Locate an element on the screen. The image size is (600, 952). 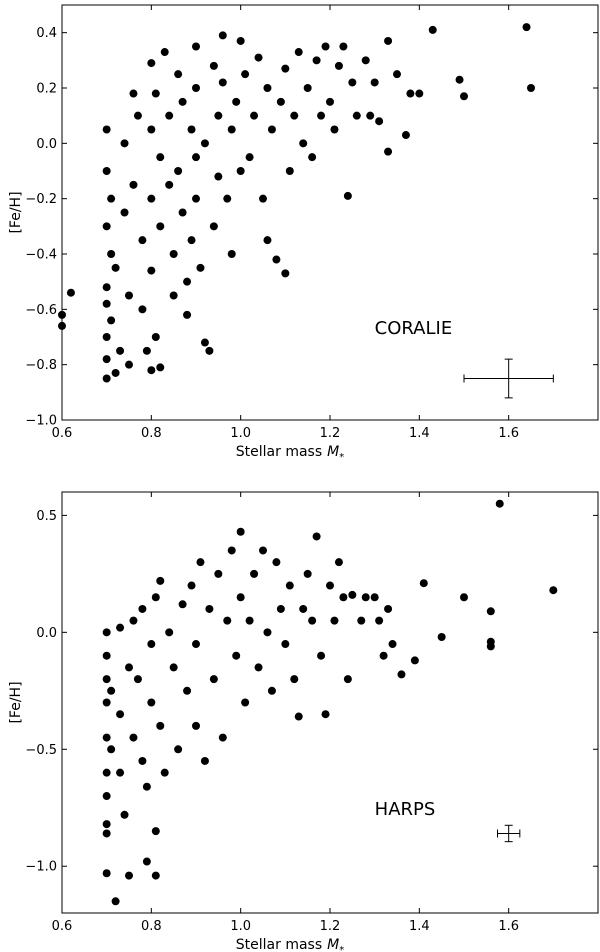
x-tick-label: 1.4 is located at coordinates (419, 433).